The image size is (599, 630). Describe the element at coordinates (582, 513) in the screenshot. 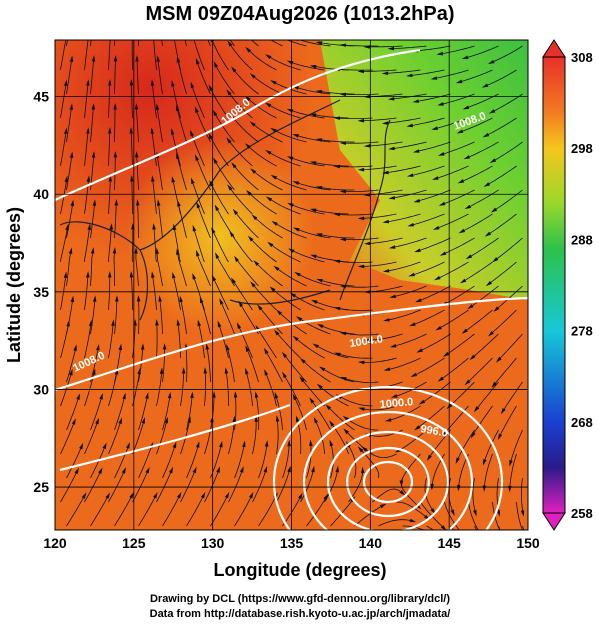

I see `colorbar-tick-label: 258` at that location.